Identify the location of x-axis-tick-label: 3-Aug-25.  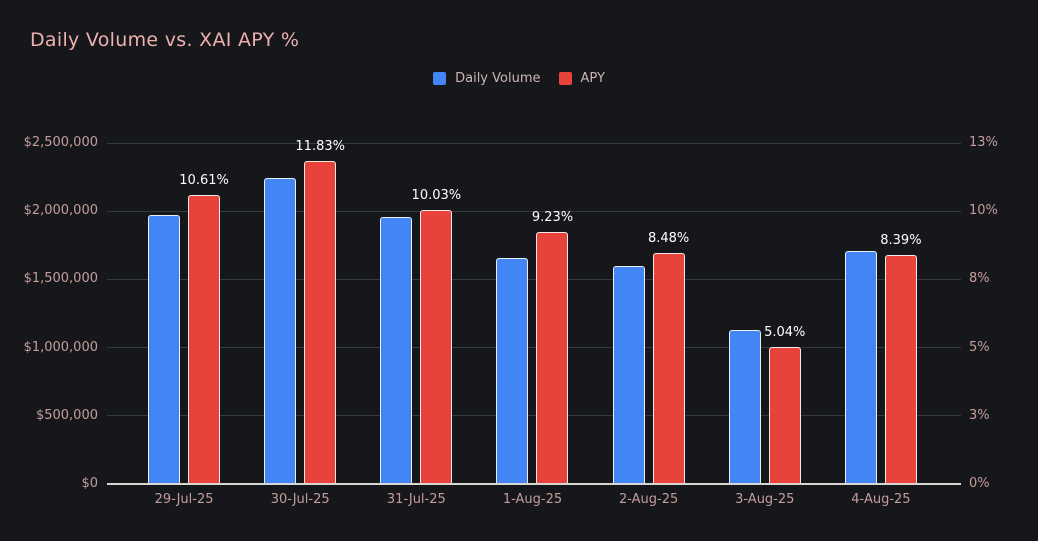
(765, 499).